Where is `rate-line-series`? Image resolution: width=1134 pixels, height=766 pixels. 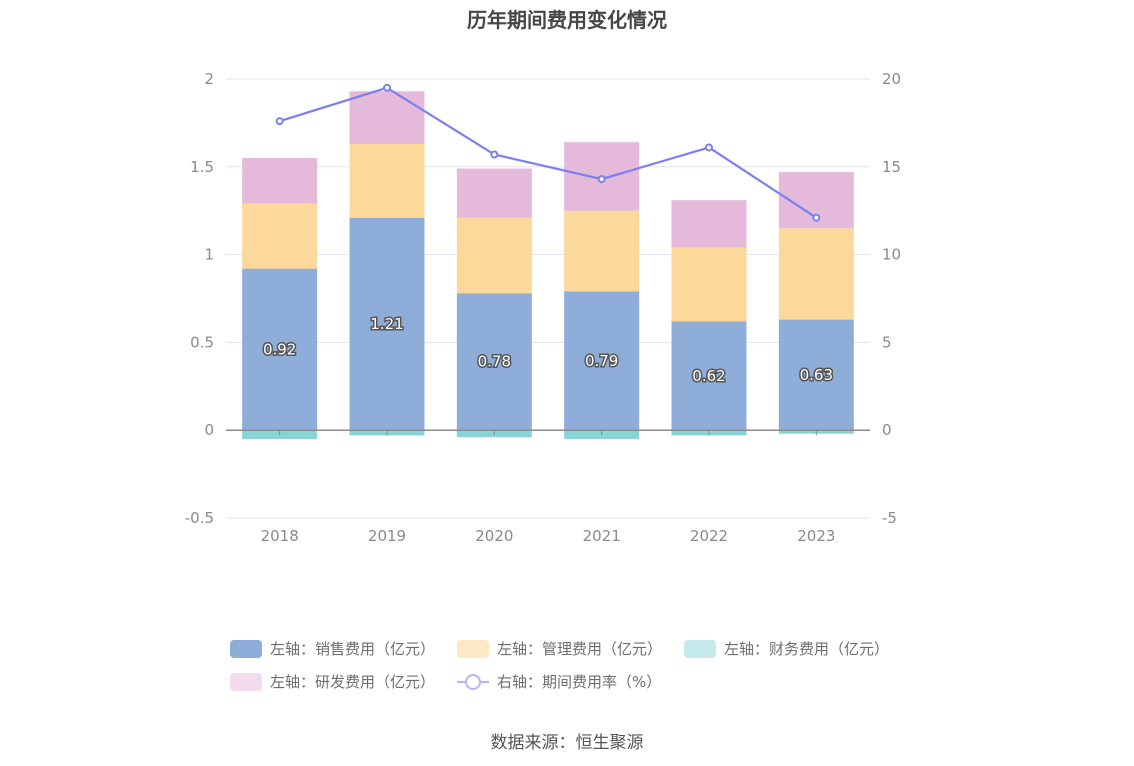 rate-line-series is located at coordinates (548, 152).